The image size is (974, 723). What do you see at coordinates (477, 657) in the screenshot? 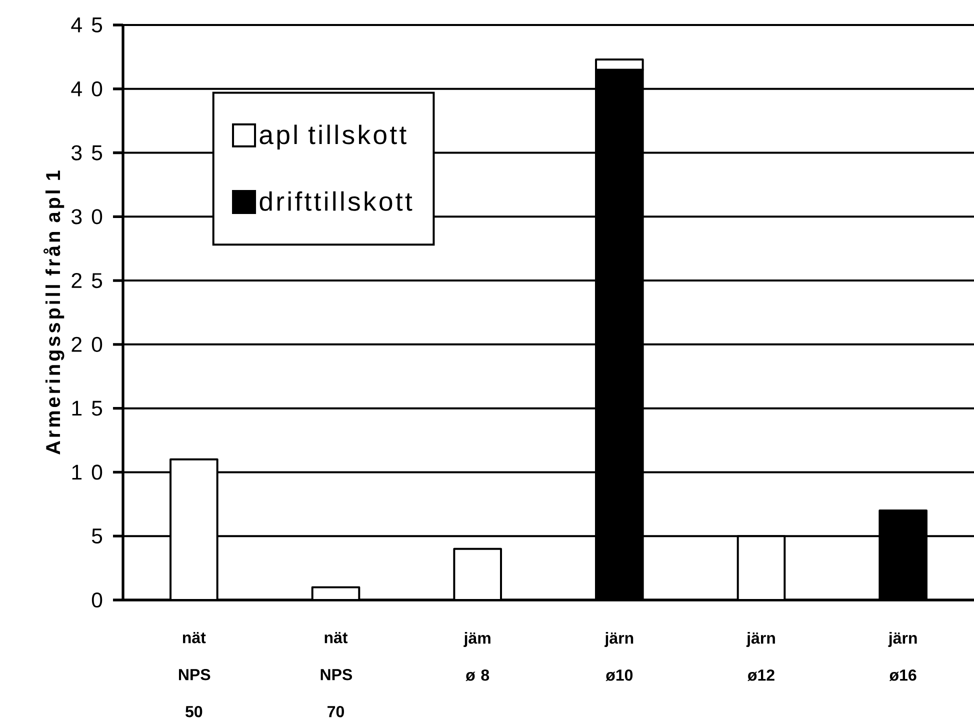
I see `category-label: jäm ø 8` at bounding box center [477, 657].